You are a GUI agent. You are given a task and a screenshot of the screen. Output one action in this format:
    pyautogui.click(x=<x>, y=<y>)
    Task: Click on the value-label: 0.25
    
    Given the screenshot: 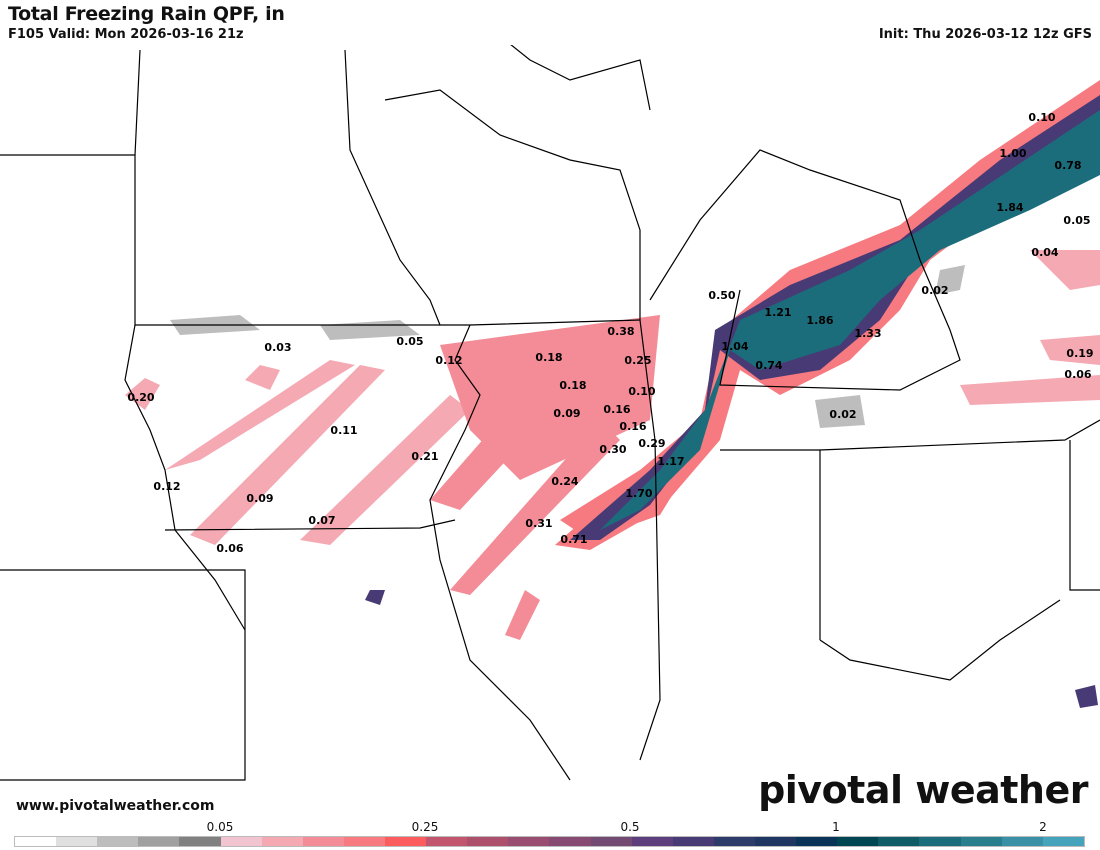 What is the action you would take?
    pyautogui.click(x=637, y=360)
    